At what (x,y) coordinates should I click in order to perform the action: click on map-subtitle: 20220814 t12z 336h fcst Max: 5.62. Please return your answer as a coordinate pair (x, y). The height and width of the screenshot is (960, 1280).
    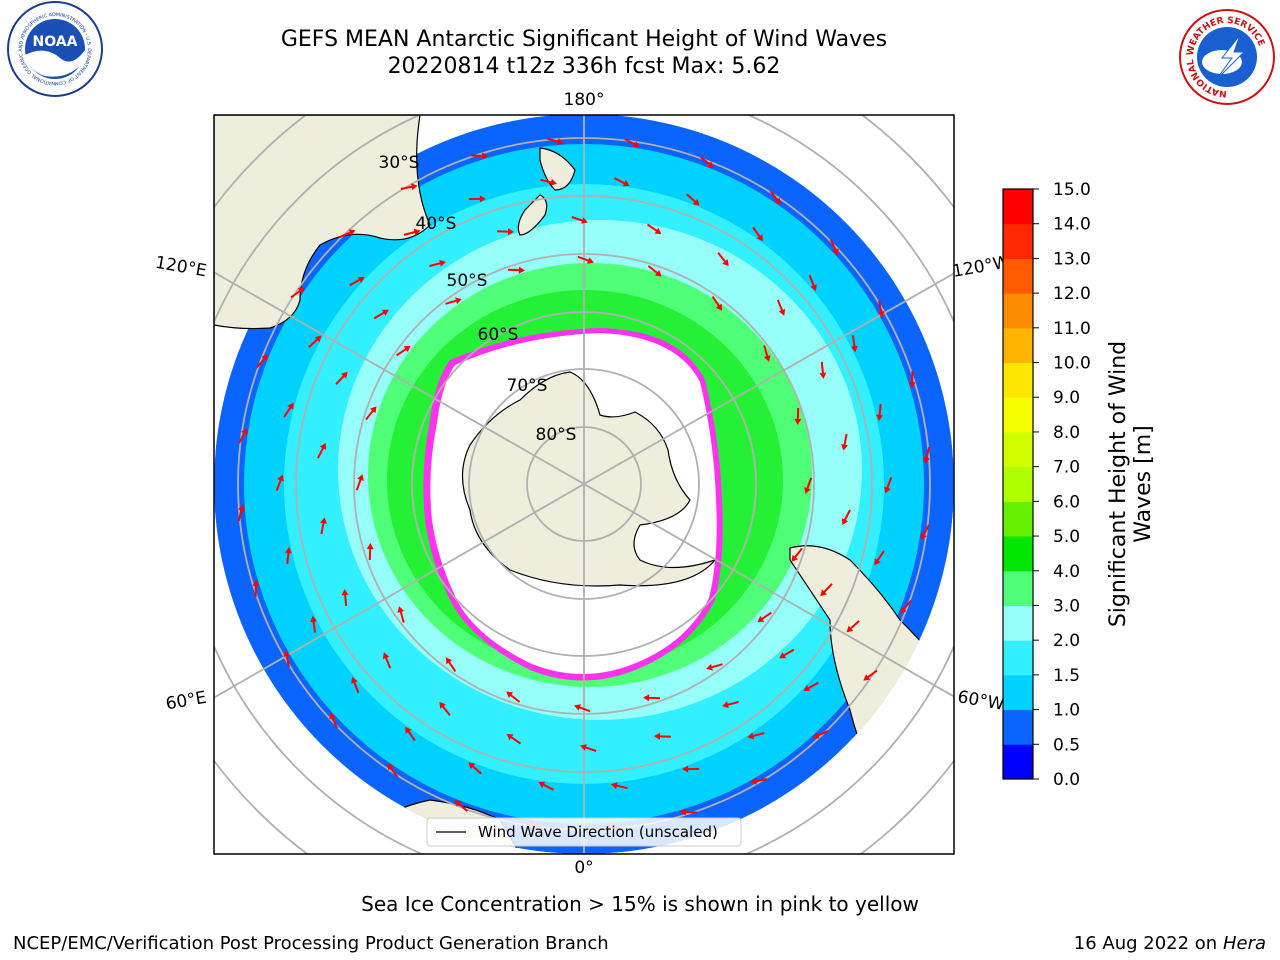
    Looking at the image, I should click on (584, 66).